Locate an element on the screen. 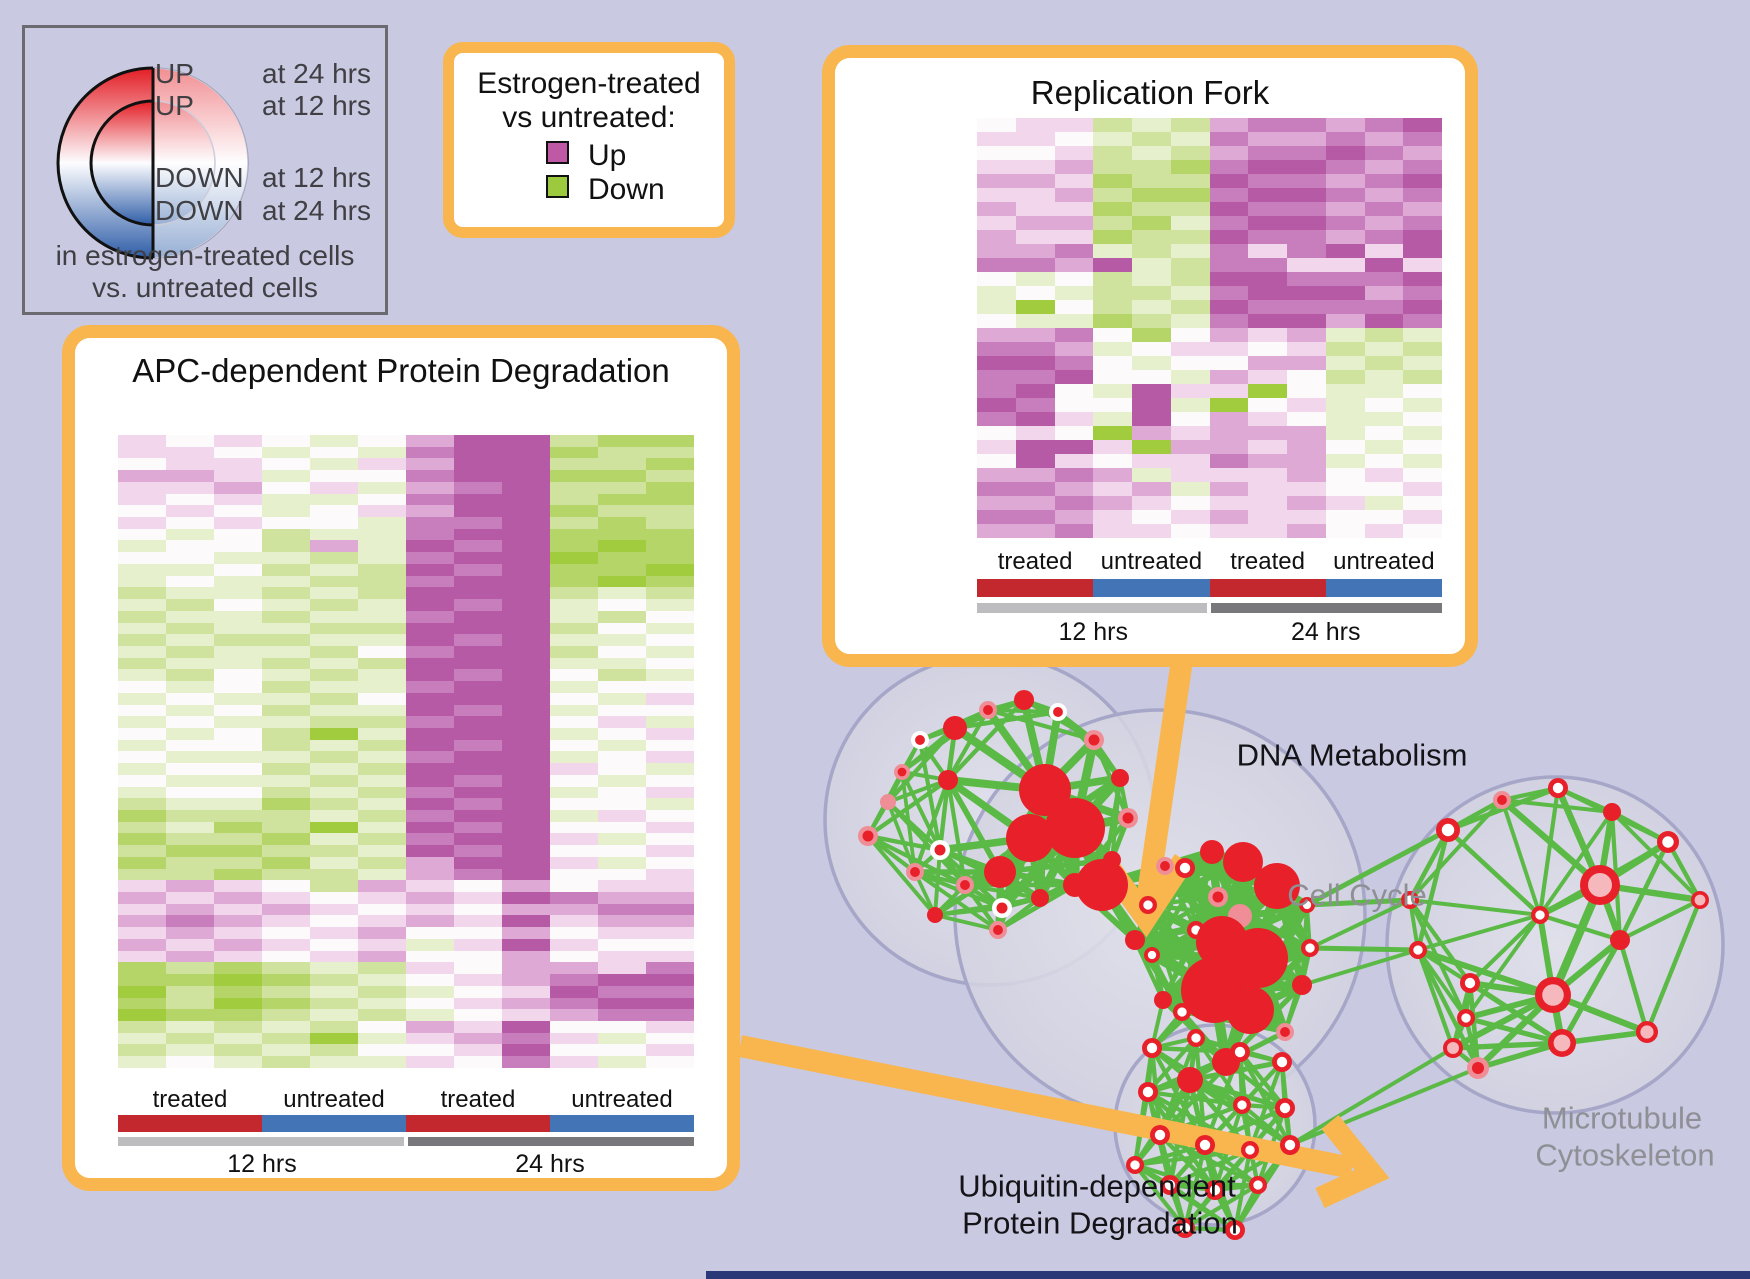  replication-fork-heatmap is located at coordinates (1209, 328).